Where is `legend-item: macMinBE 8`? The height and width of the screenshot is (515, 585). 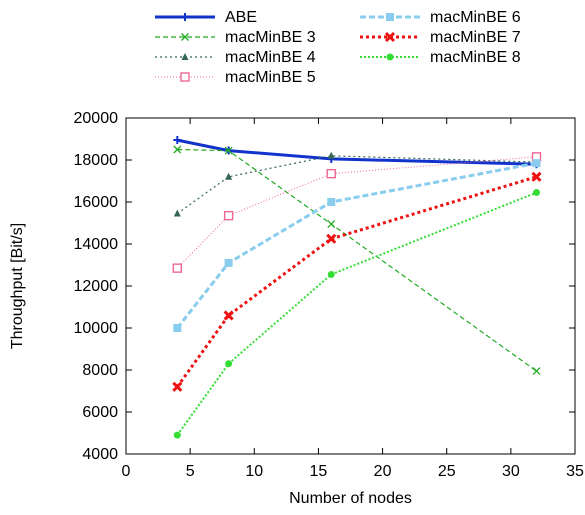
legend-item: macMinBE 8 is located at coordinates (440, 57).